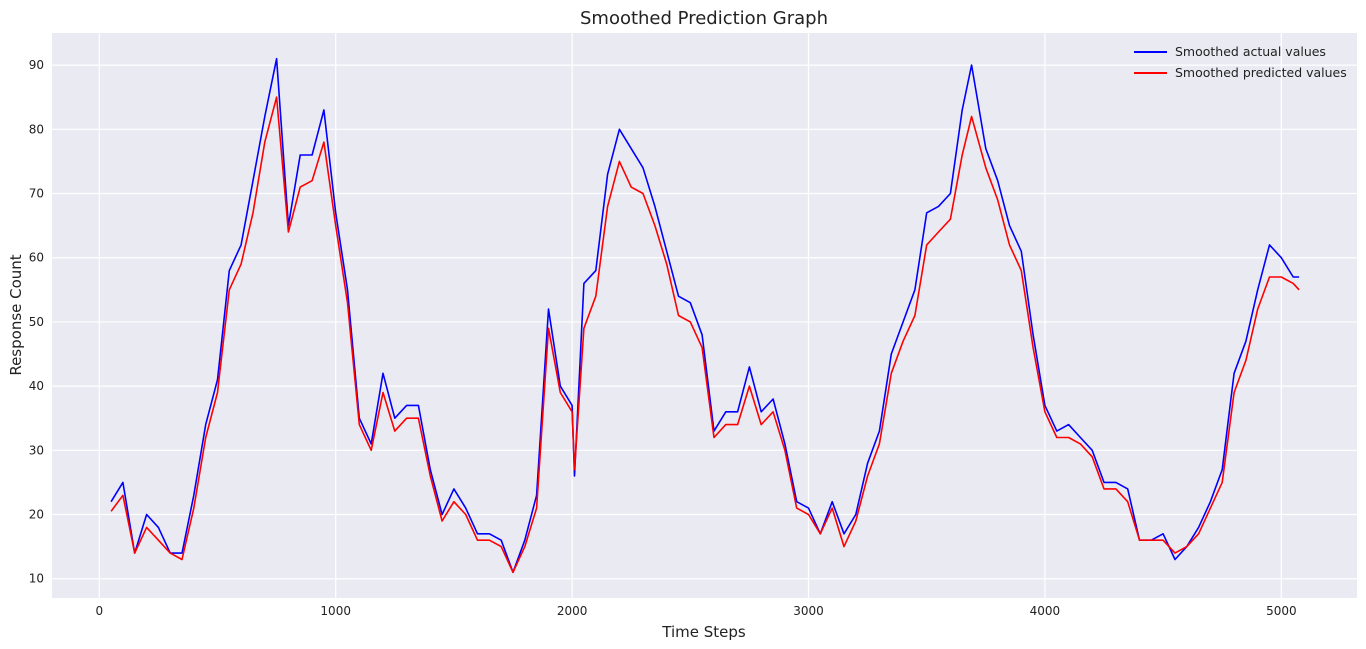  I want to click on y-tick-label: 90, so click(36, 65).